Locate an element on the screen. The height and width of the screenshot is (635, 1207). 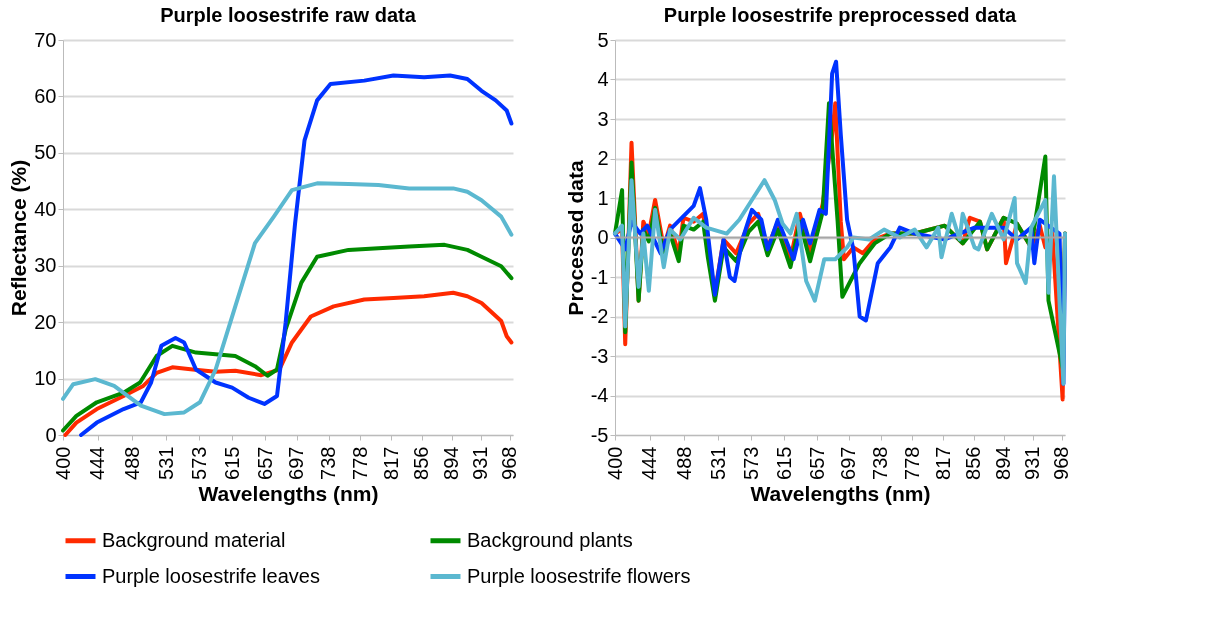
y-tick-label: -1 is located at coordinates (599, 276).